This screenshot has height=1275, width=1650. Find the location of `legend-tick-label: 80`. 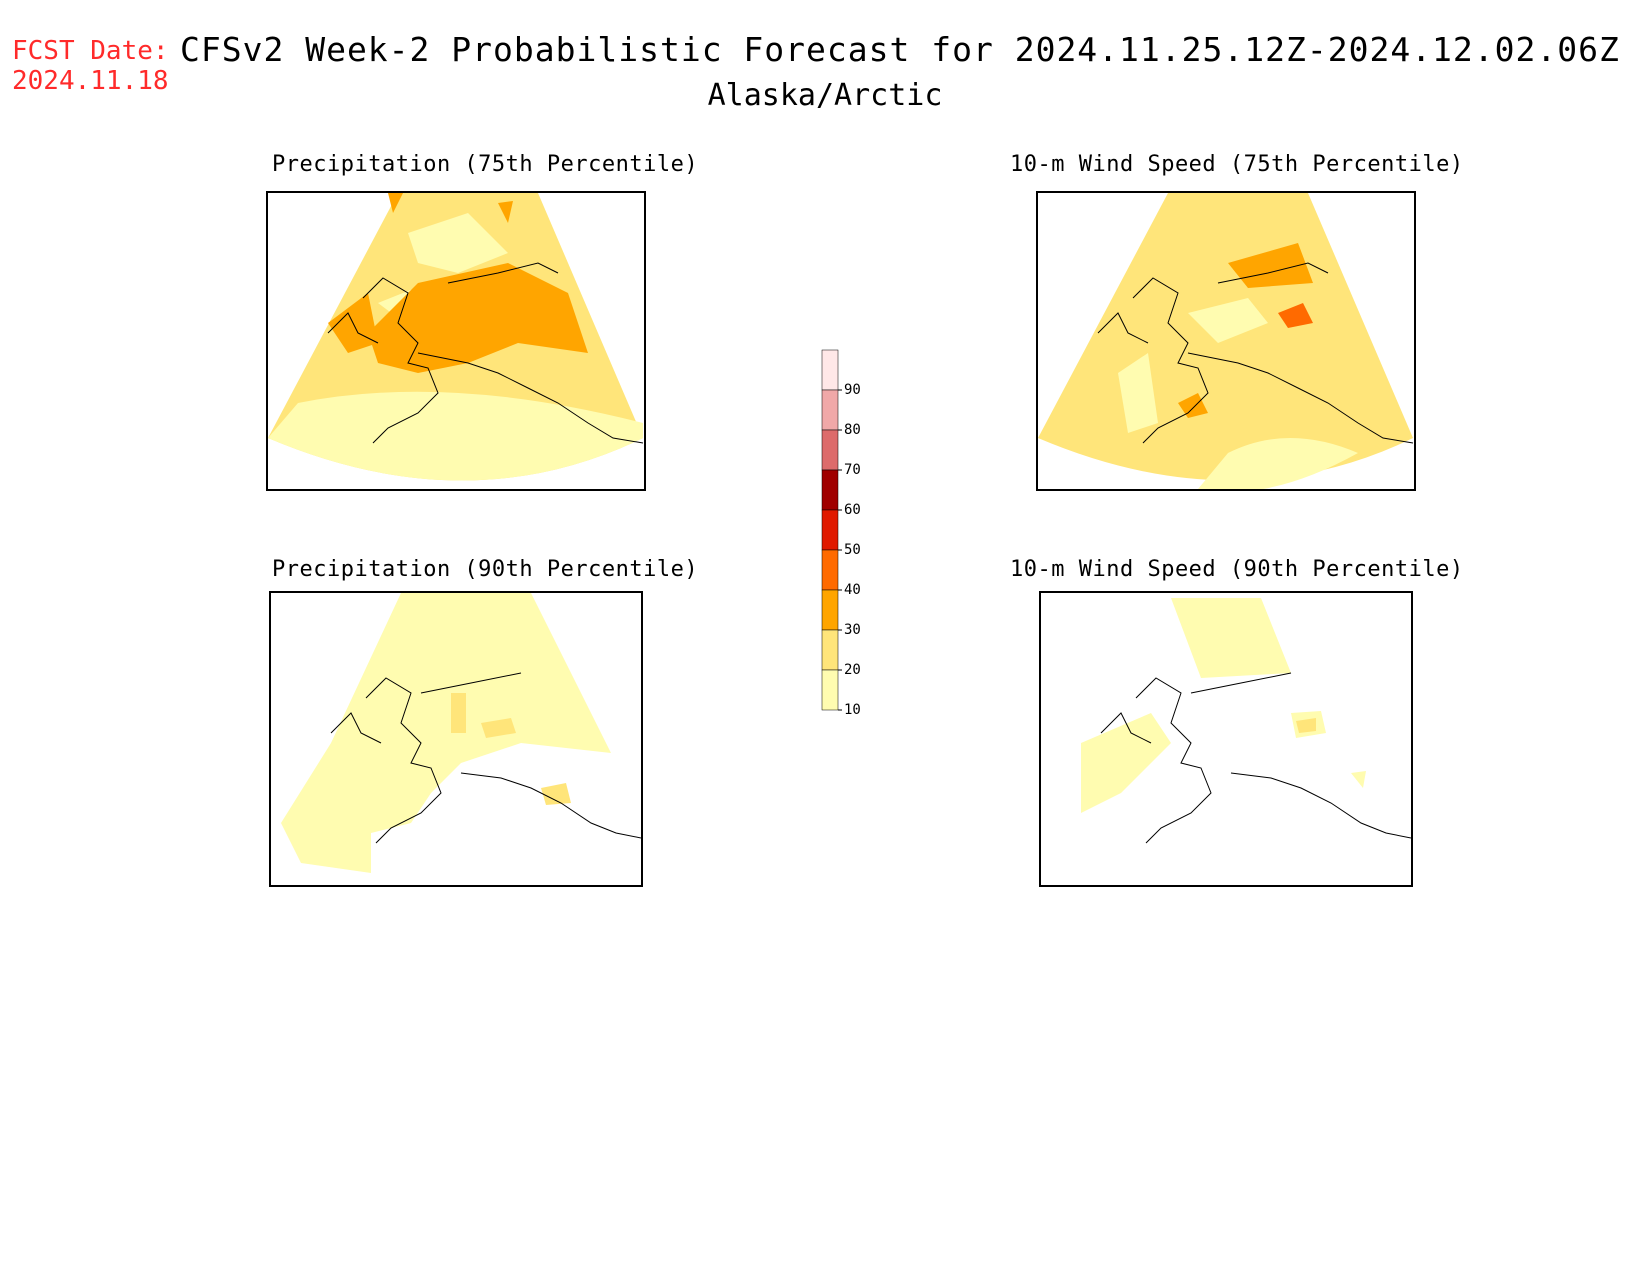

legend-tick-label: 80 is located at coordinates (852, 430).